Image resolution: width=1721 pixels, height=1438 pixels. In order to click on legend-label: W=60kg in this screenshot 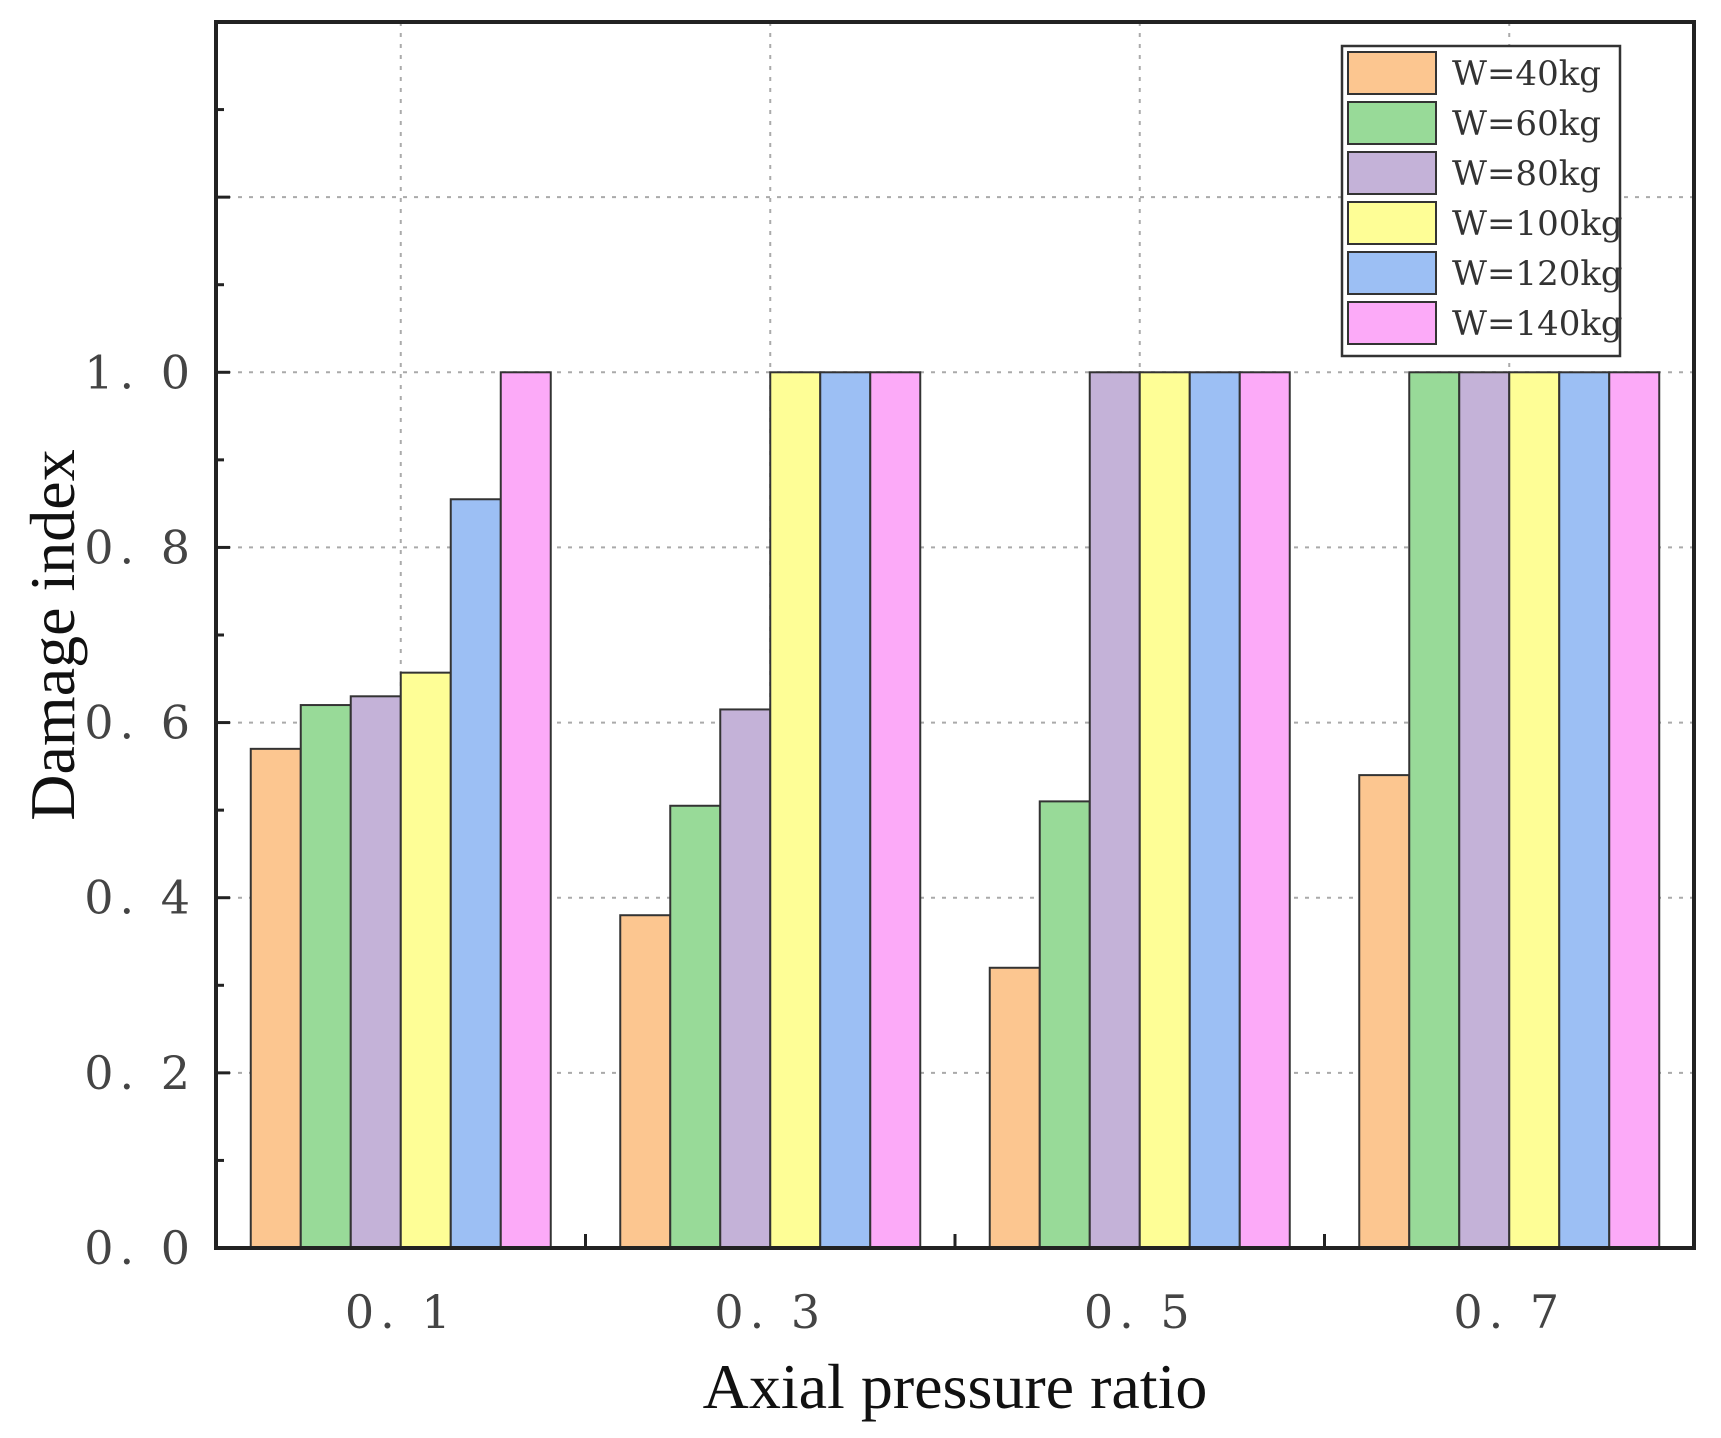, I will do `click(1526, 124)`.